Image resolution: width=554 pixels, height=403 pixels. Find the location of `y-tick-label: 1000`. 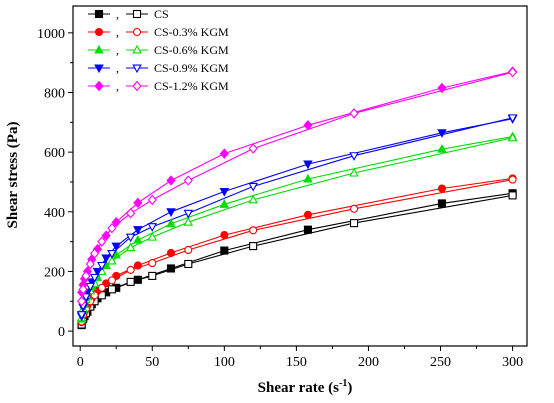

y-tick-label: 1000 is located at coordinates (51, 34).